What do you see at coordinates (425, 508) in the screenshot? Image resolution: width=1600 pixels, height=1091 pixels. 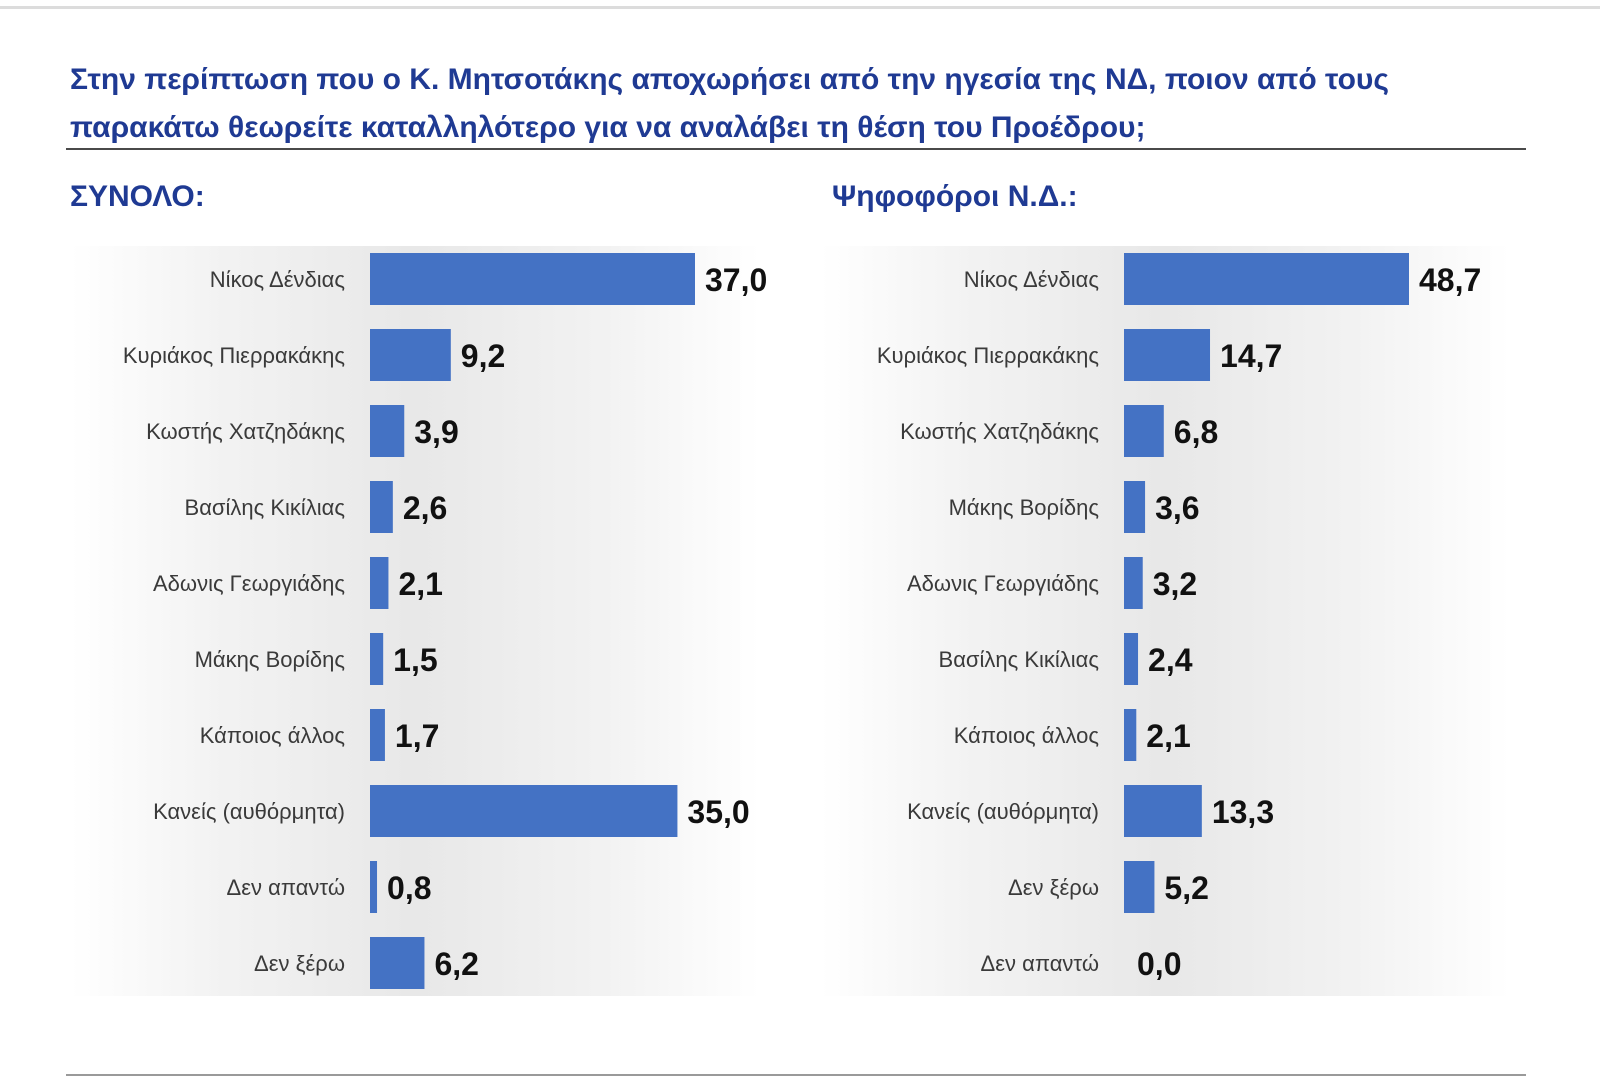 I see `value-label: 2,6` at bounding box center [425, 508].